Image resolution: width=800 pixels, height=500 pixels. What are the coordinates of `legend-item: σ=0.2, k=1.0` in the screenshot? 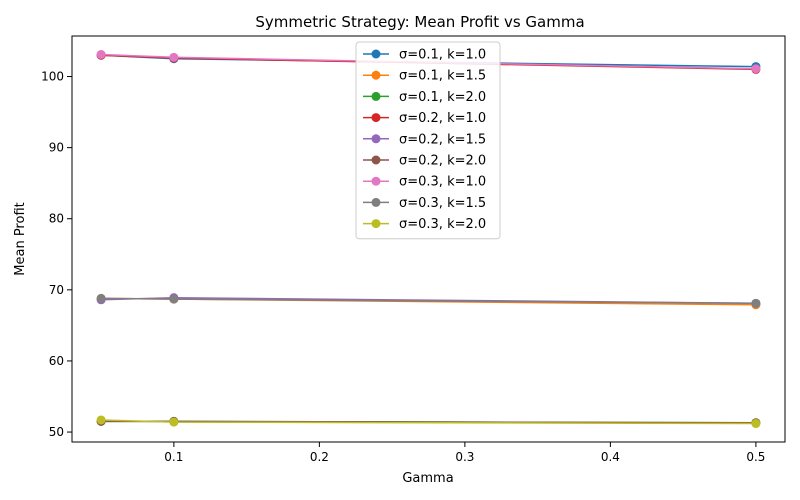 It's located at (424, 118).